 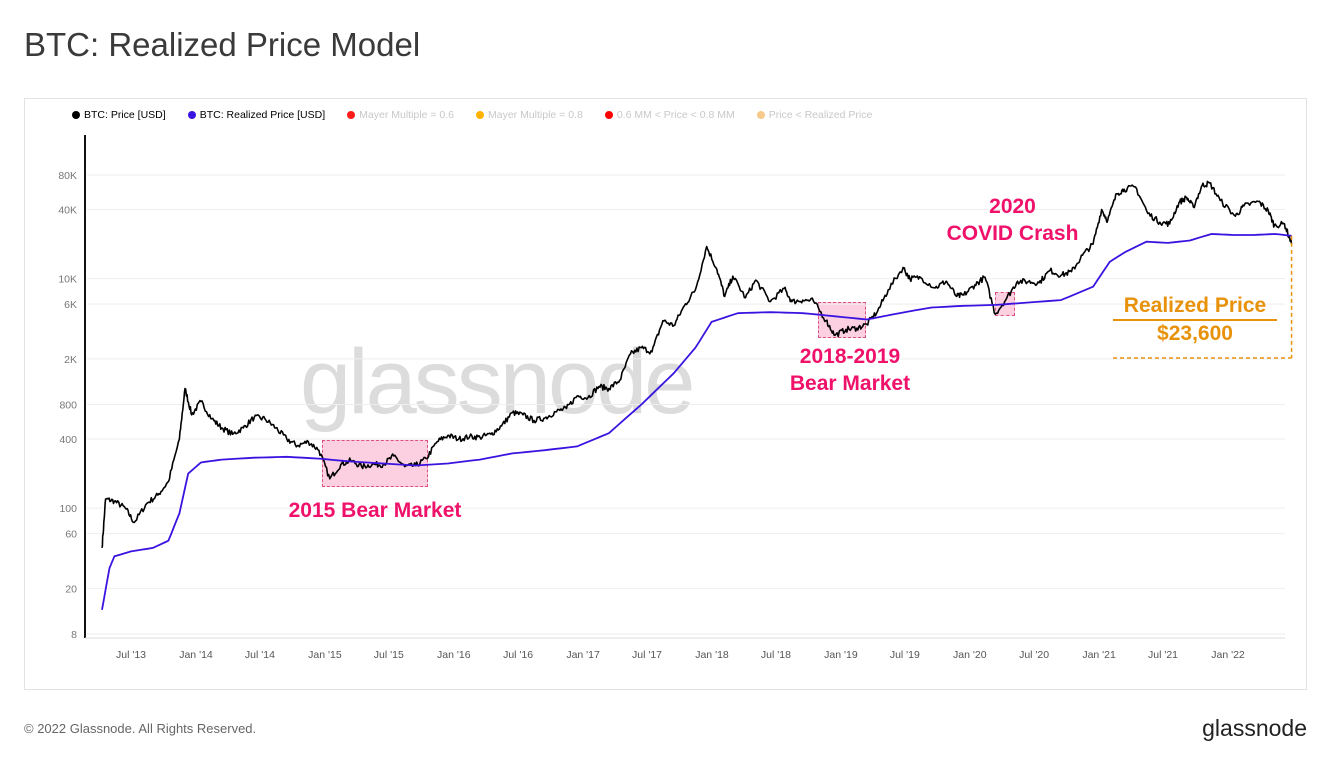 What do you see at coordinates (325, 655) in the screenshot?
I see `x-tick-label: Jan '15` at bounding box center [325, 655].